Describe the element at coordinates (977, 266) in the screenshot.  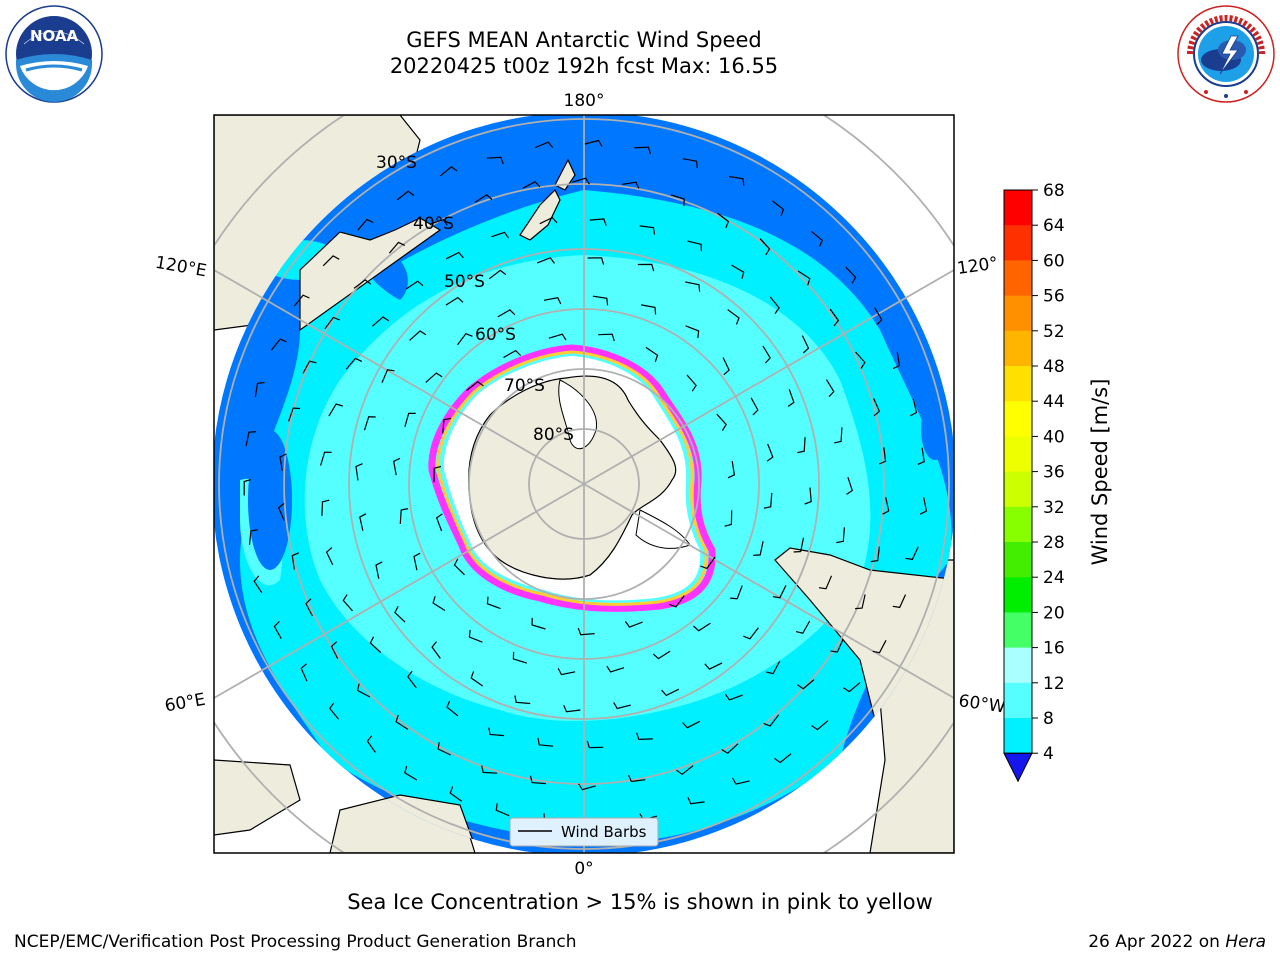
I see `lon-label-120w: 120°` at that location.